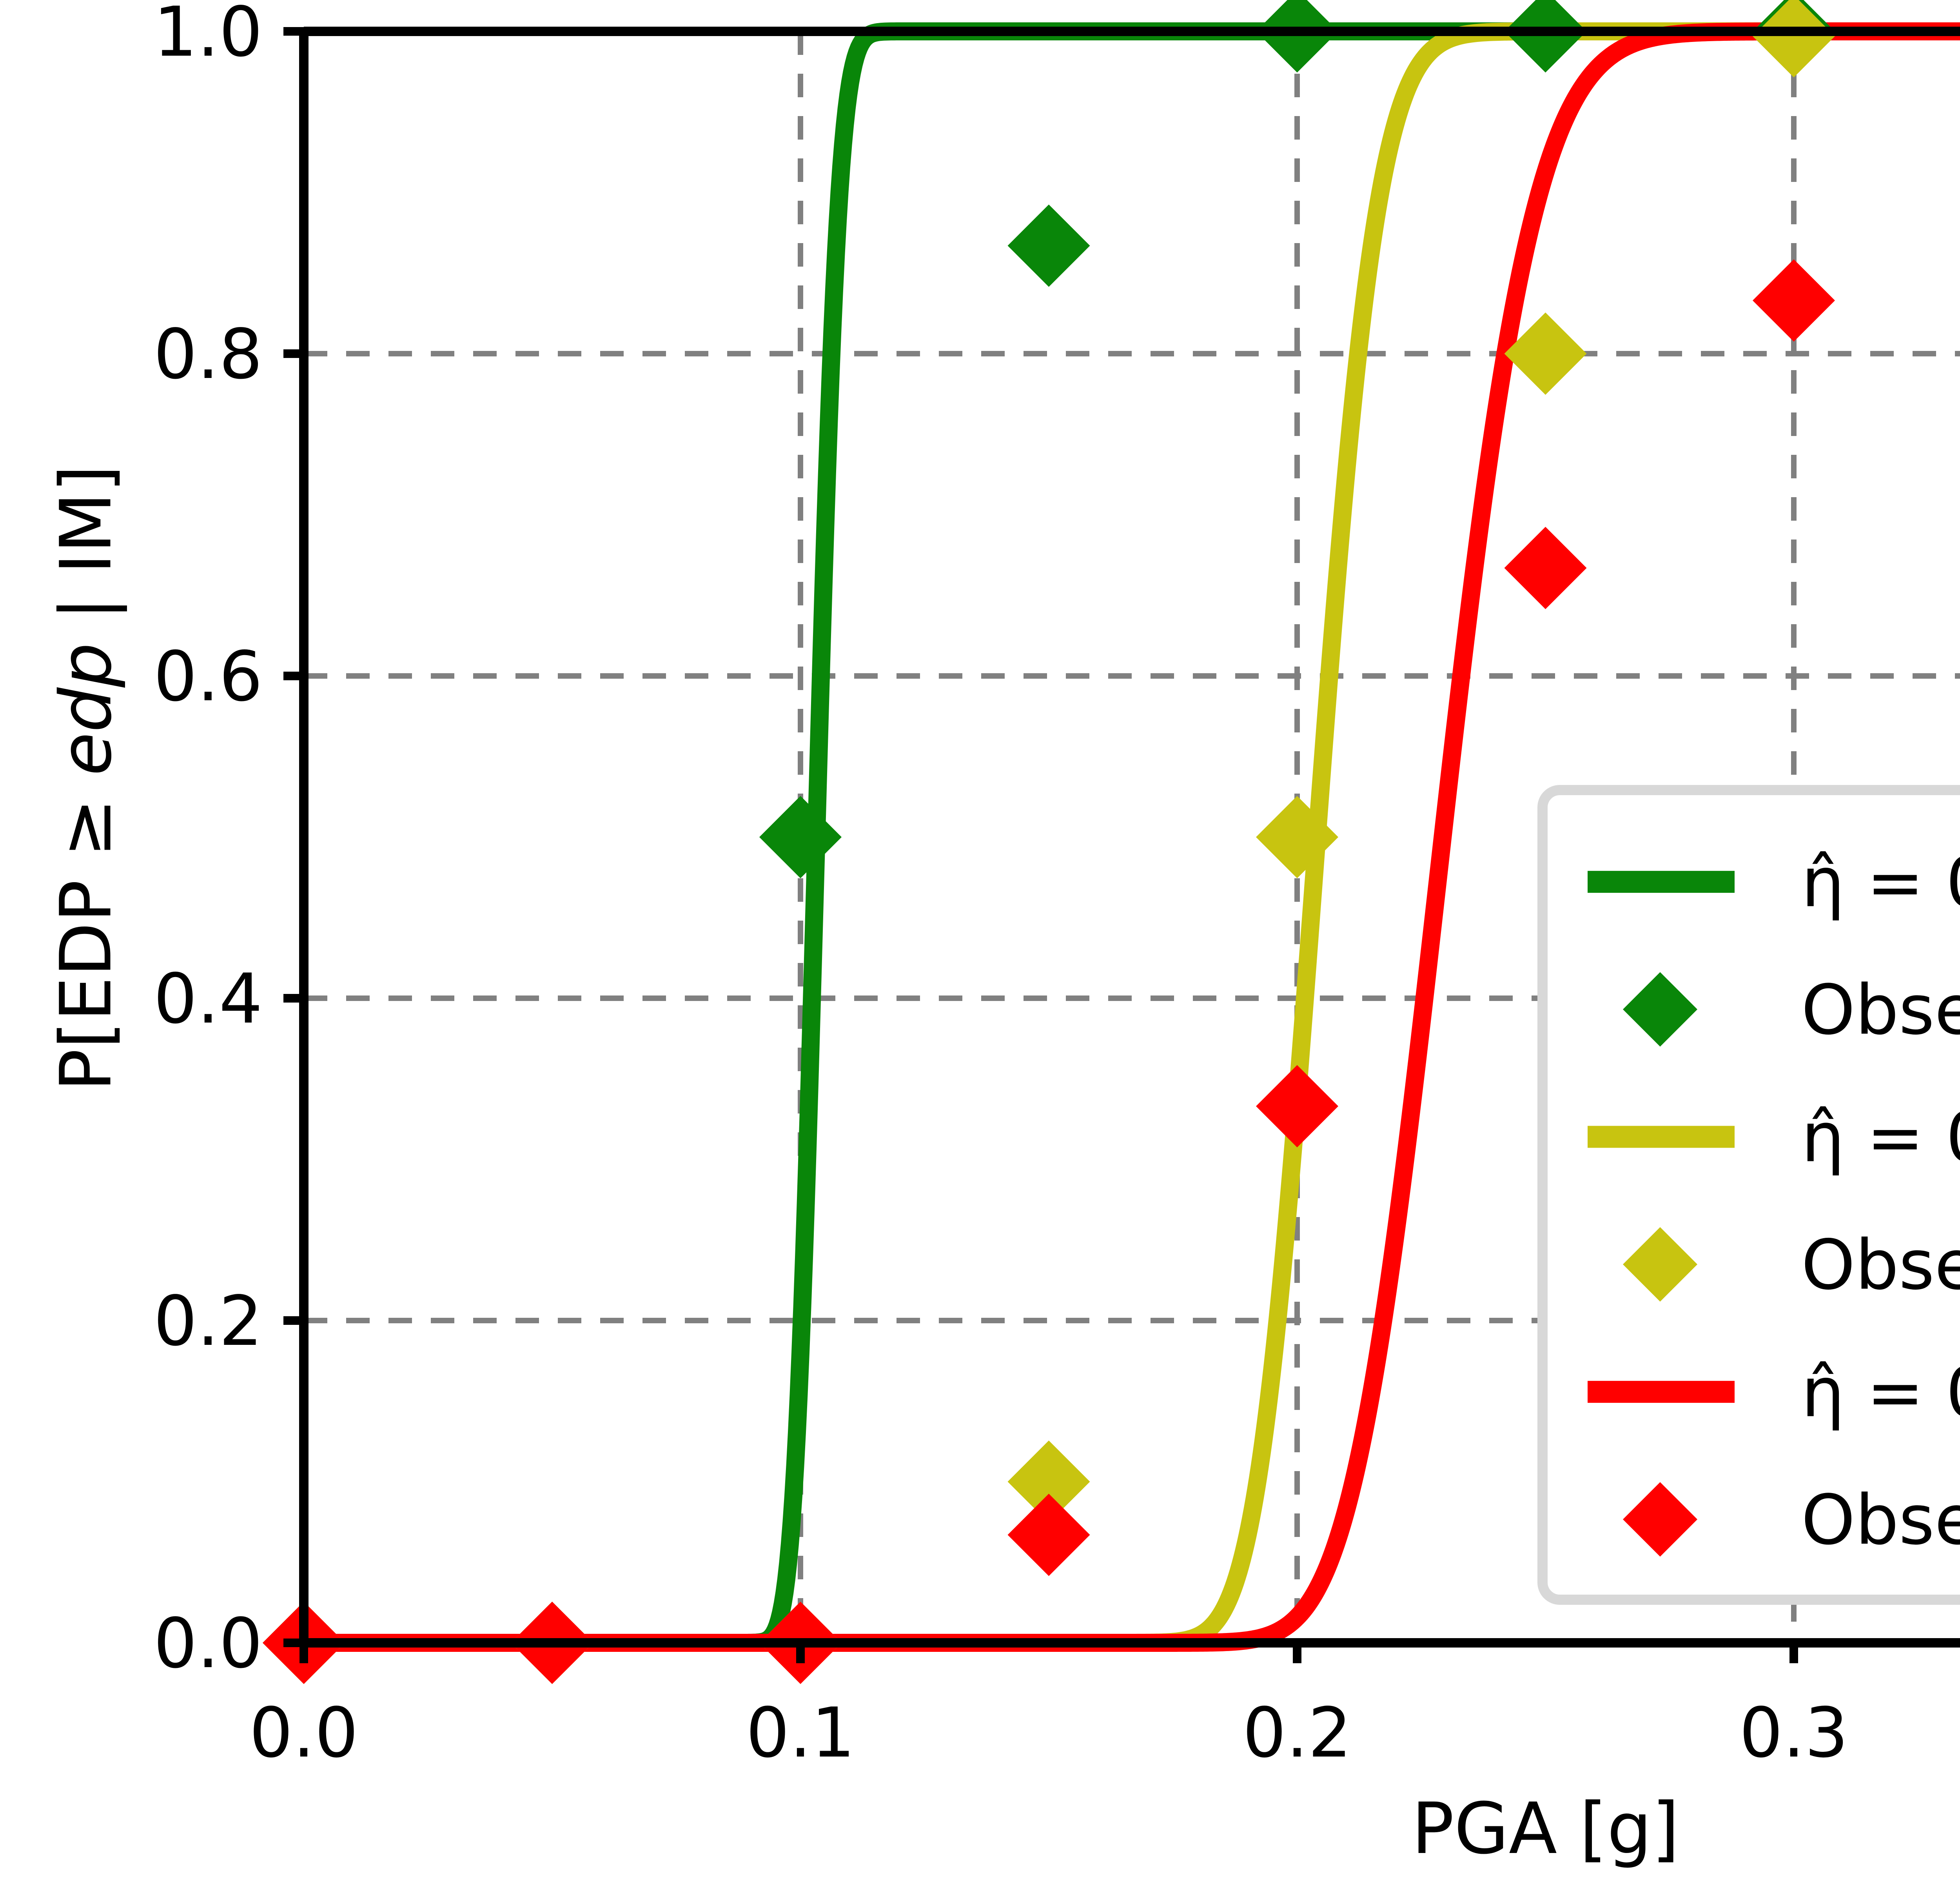 The height and width of the screenshot is (1882, 1960). I want to click on legend-label-0: η̂ = 0.1032; β̂ = 0.0344, so click(1881, 881).